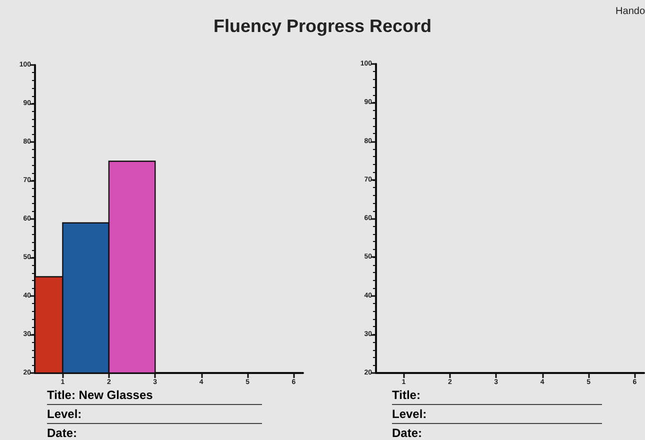 The height and width of the screenshot is (440, 645). What do you see at coordinates (154, 395) in the screenshot?
I see `text: Title: New Glasses` at bounding box center [154, 395].